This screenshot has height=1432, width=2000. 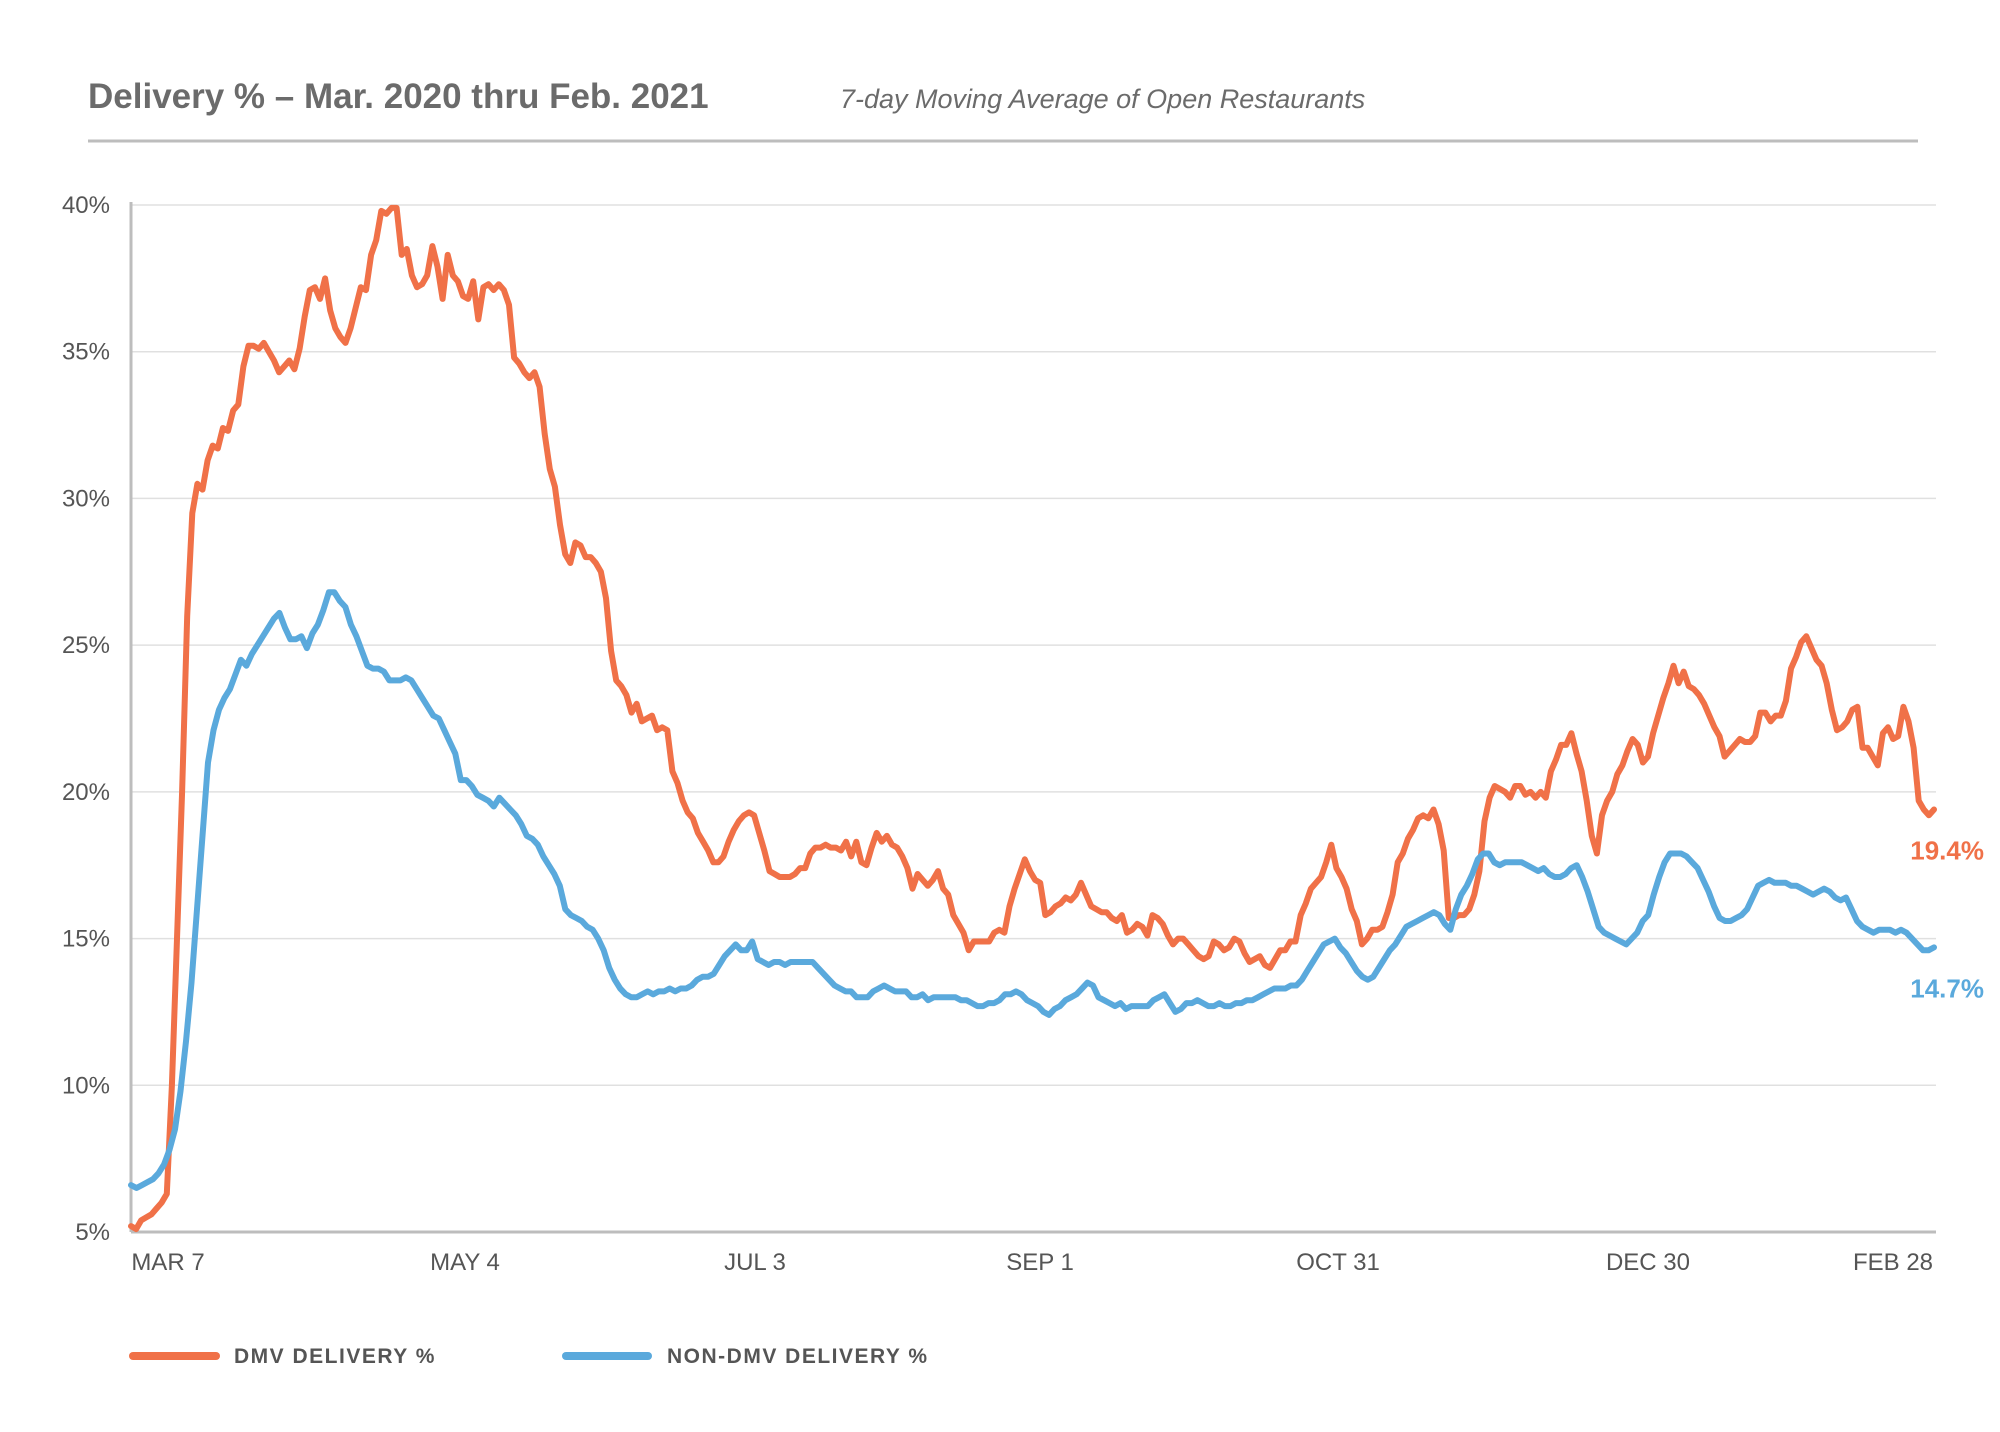 I want to click on x-tick-label: MAR 7, so click(x=167, y=1262).